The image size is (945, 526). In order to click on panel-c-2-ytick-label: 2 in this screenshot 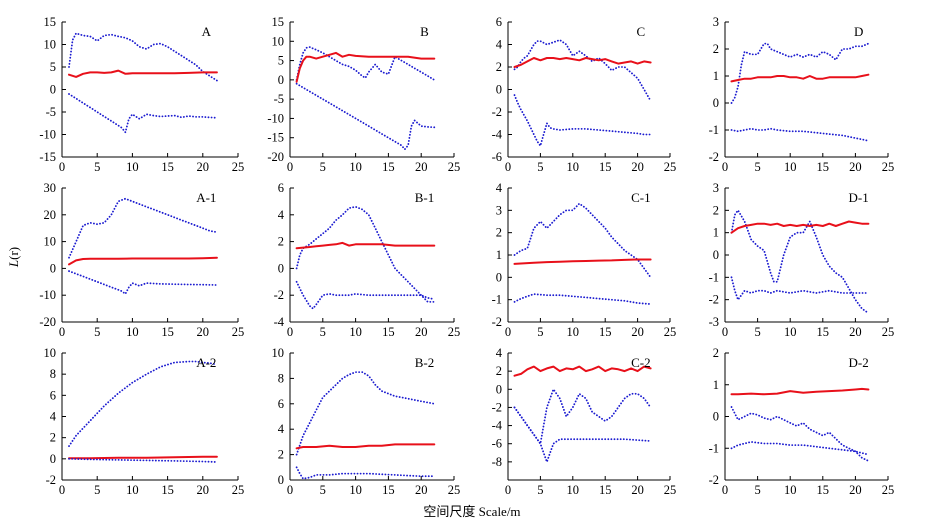, I will do `click(499, 371)`.